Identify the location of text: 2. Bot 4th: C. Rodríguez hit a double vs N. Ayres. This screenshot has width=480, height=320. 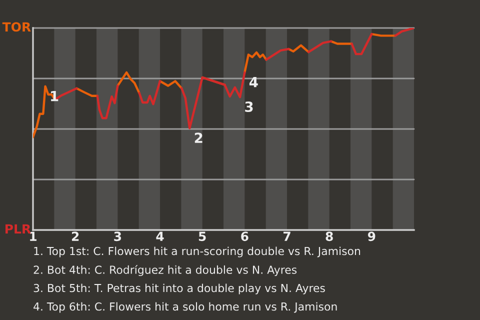
(165, 270).